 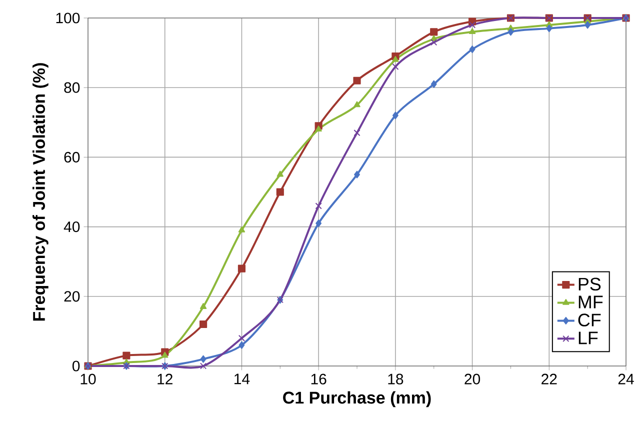 I want to click on y-tick-label: 0, so click(x=76, y=366).